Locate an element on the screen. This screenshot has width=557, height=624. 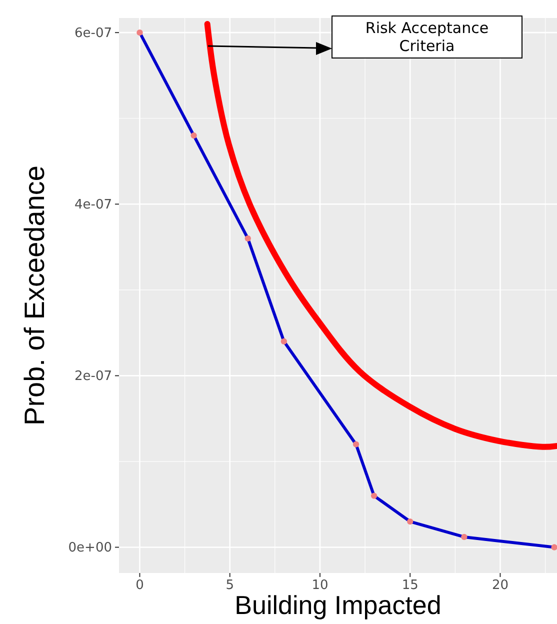
annotation: Risk Acceptance Criteria is located at coordinates (427, 37).